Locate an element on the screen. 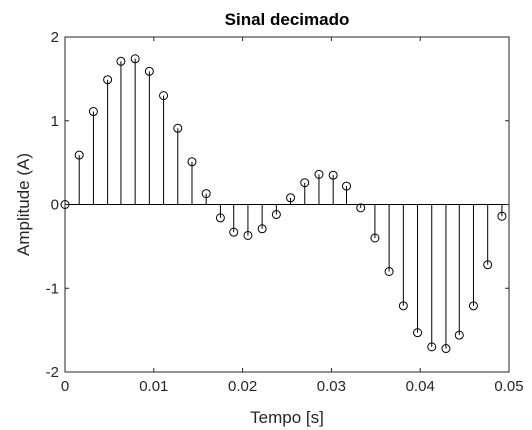 The height and width of the screenshot is (430, 532). x-axis-label: Tempo [s] is located at coordinates (287, 417).